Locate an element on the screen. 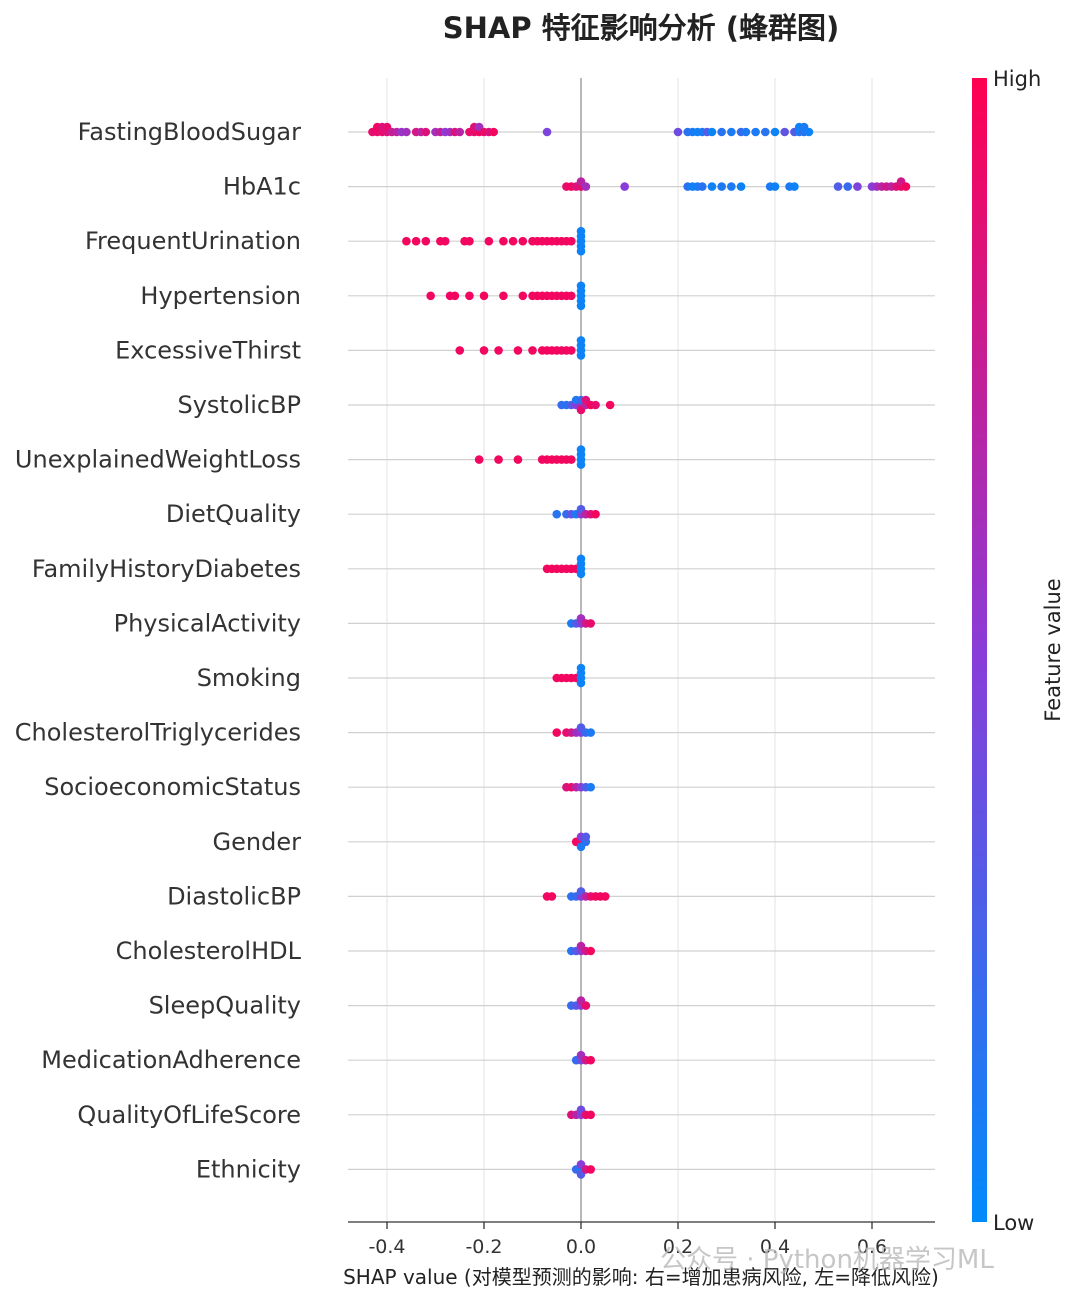 The image size is (1080, 1303). feature-label: SocioeconomicStatus is located at coordinates (172, 787).